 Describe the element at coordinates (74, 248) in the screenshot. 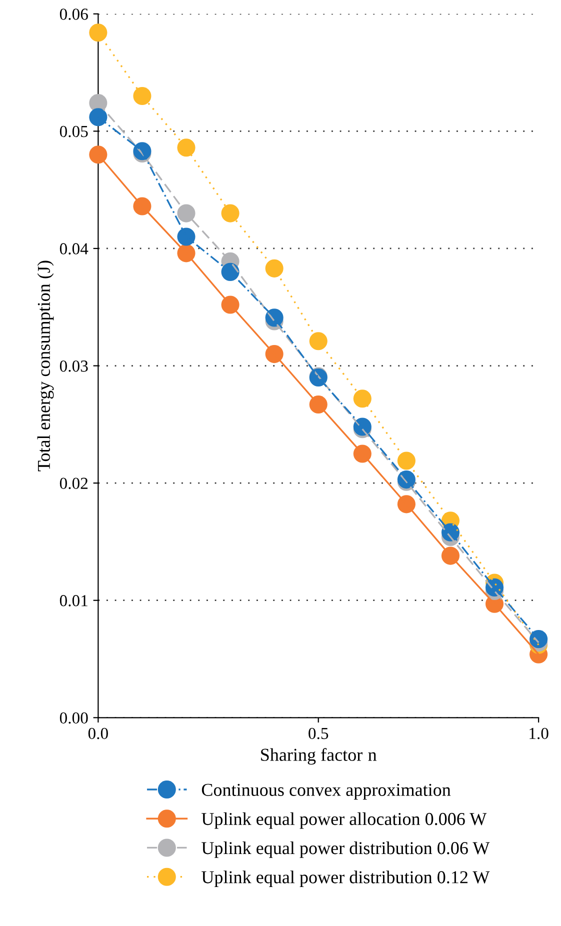

I see `y-tick-label: 0.04` at that location.